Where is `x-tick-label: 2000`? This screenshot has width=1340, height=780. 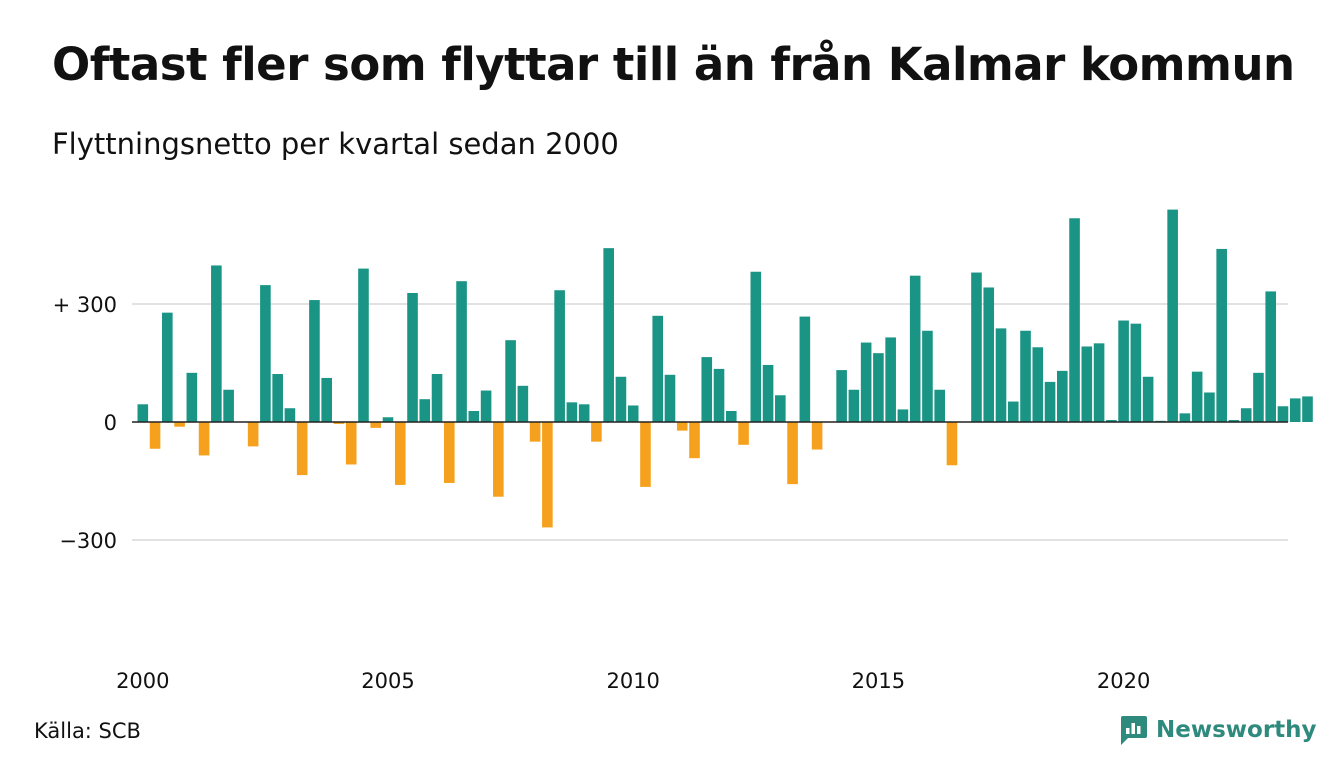
x-tick-label: 2000 is located at coordinates (142, 681).